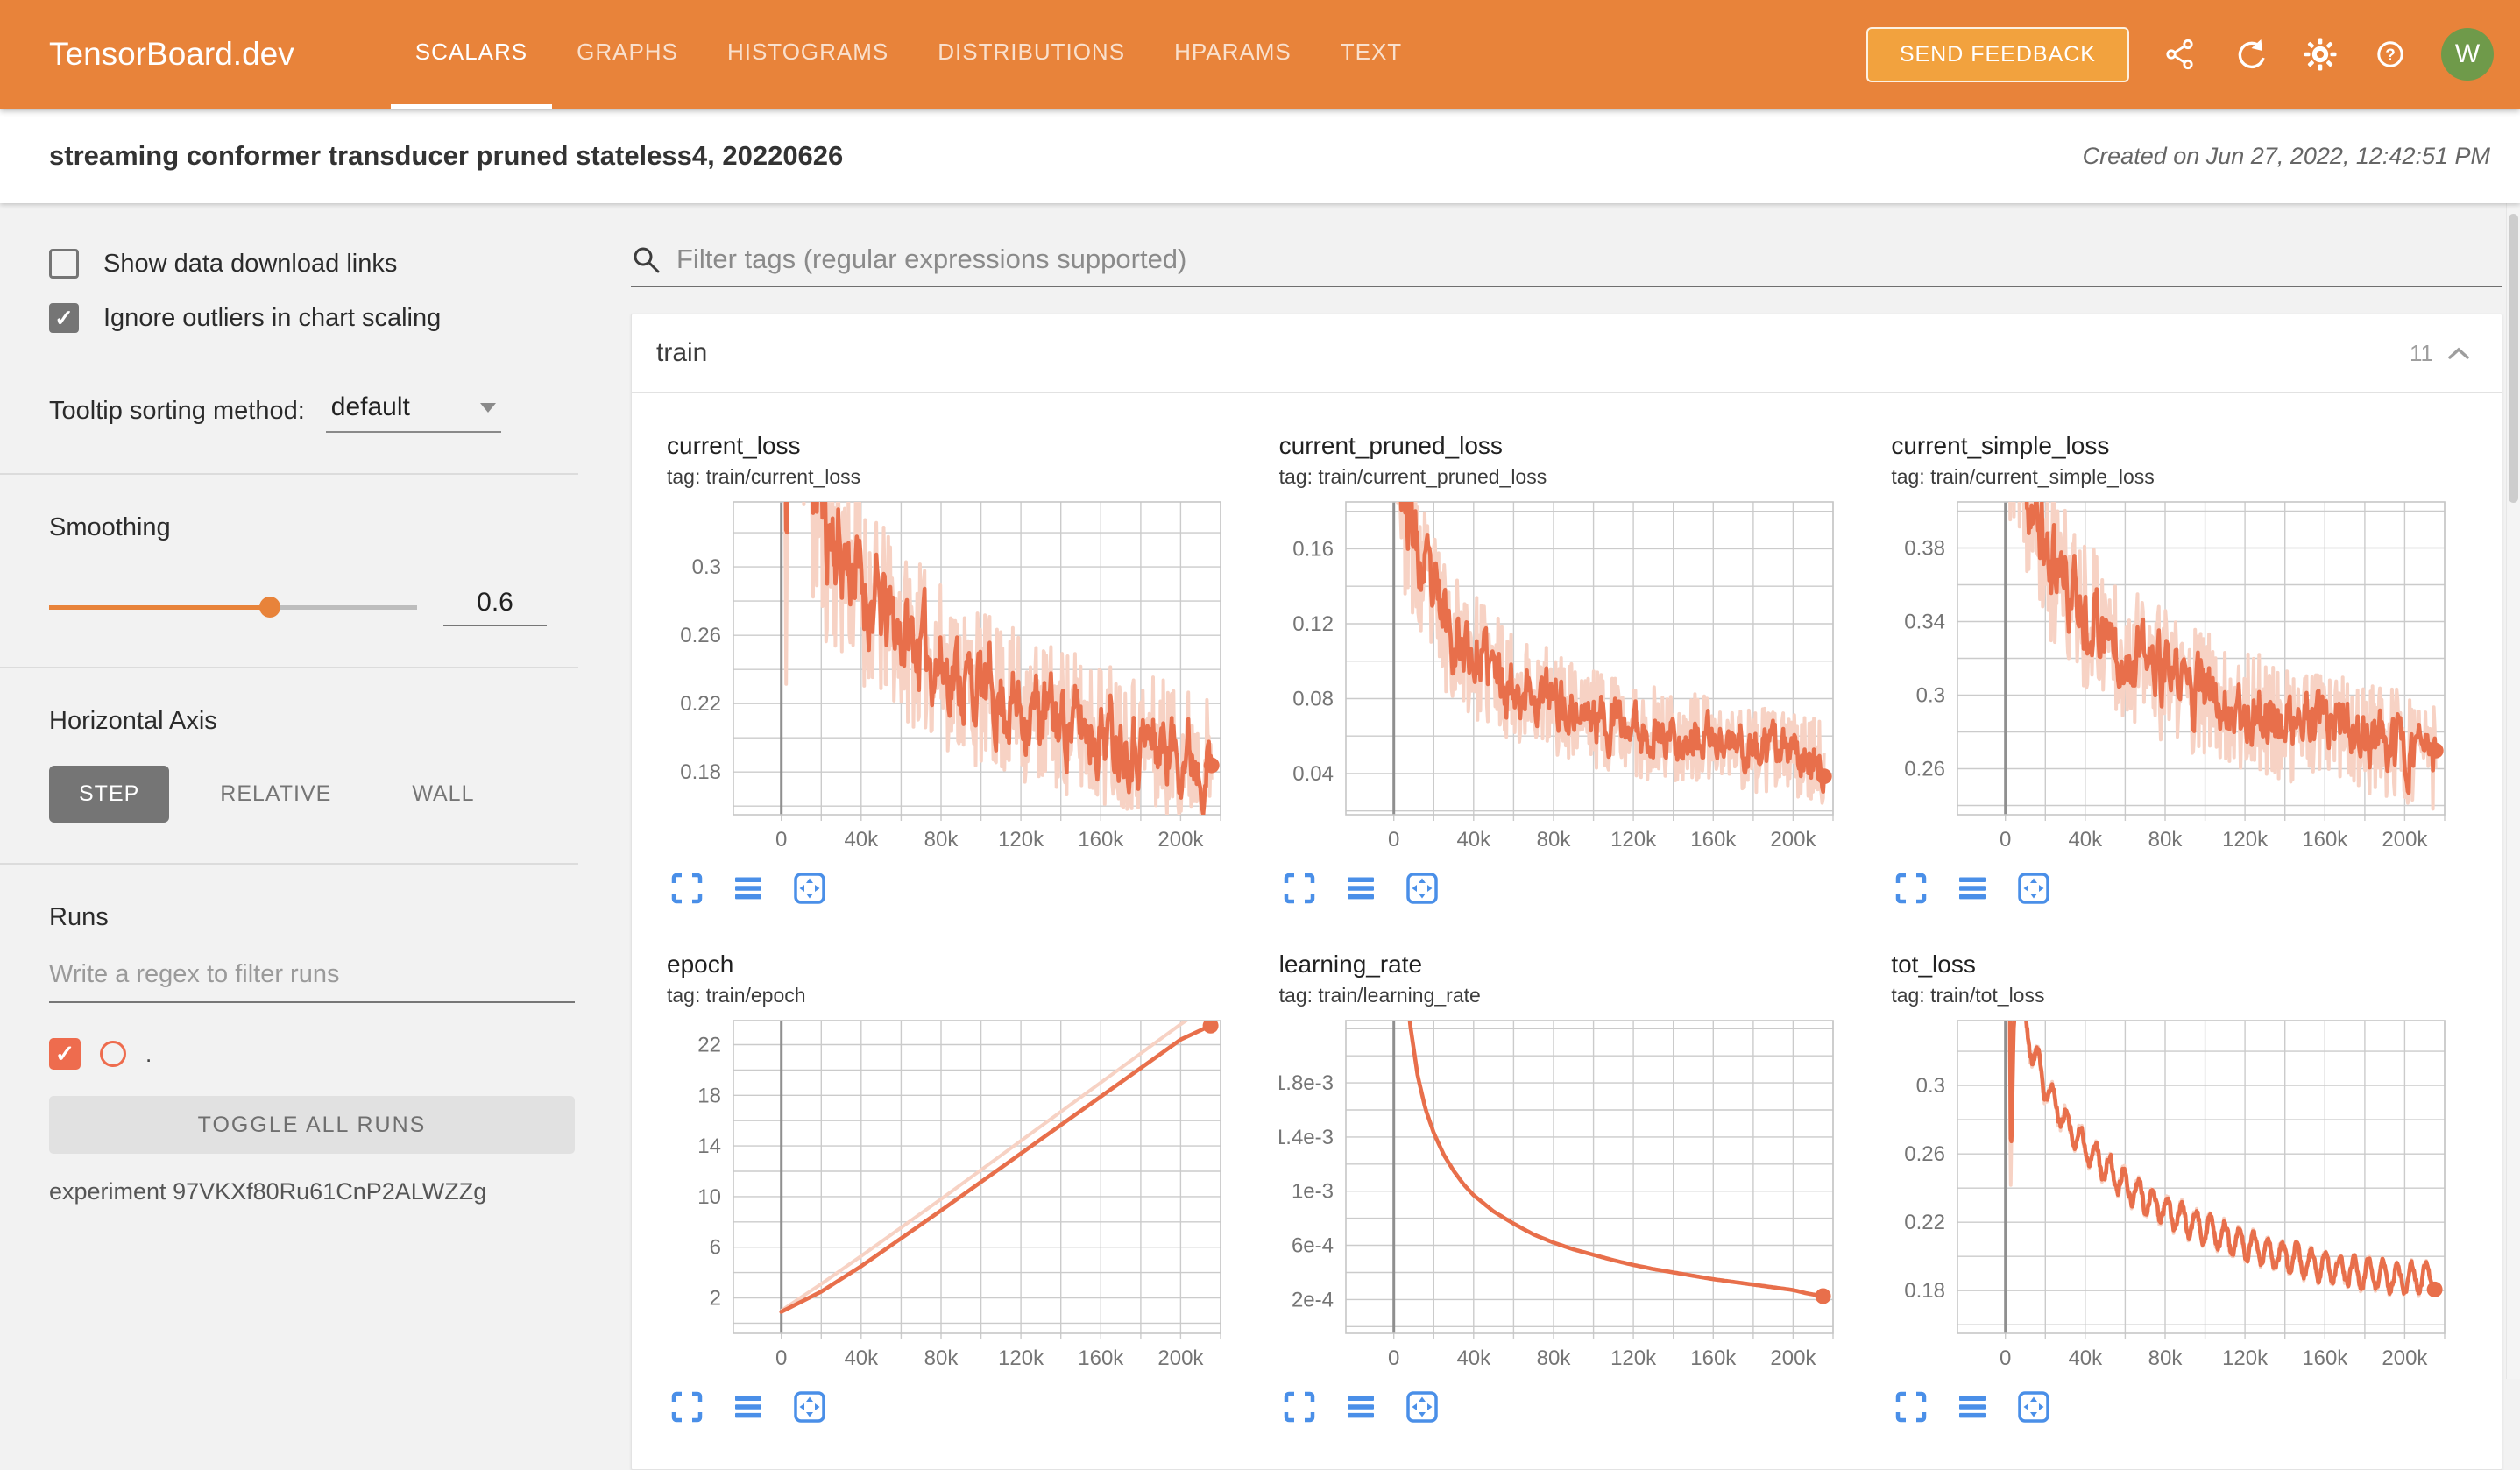 The image size is (2520, 1470). Describe the element at coordinates (413, 411) in the screenshot. I see `tooltip-sorting-dropdown: default` at that location.